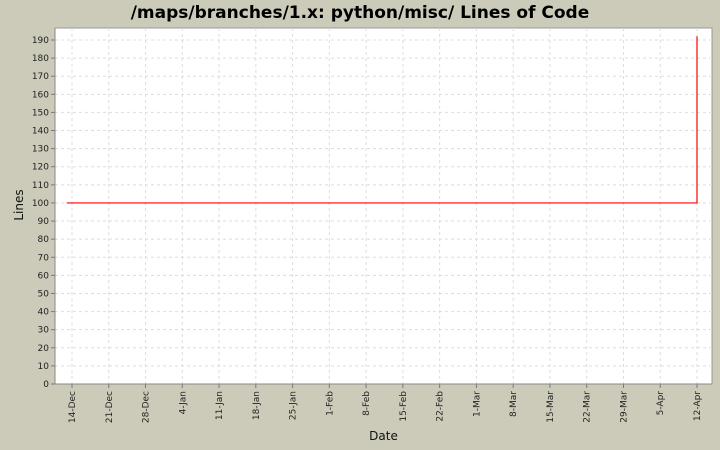 The height and width of the screenshot is (450, 720). Describe the element at coordinates (147, 407) in the screenshot. I see `x-tick-label: 28-Dec` at that location.